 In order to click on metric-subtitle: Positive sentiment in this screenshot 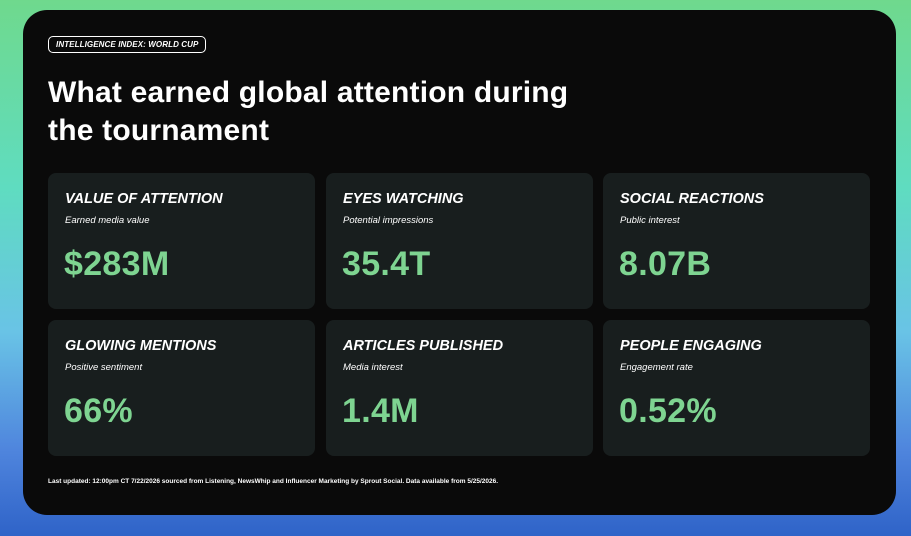, I will do `click(104, 367)`.